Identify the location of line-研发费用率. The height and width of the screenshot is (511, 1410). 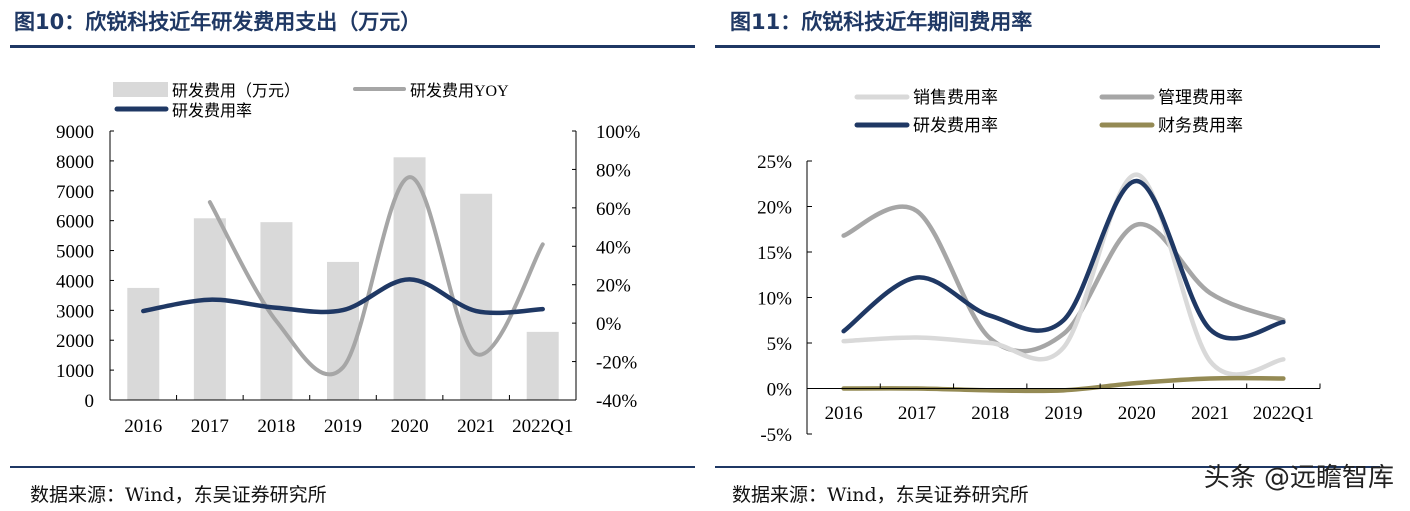
(1063, 259).